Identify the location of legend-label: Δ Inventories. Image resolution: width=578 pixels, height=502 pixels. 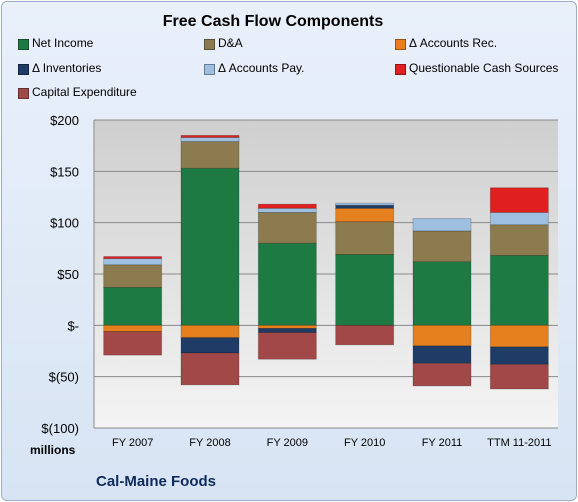
(67, 68).